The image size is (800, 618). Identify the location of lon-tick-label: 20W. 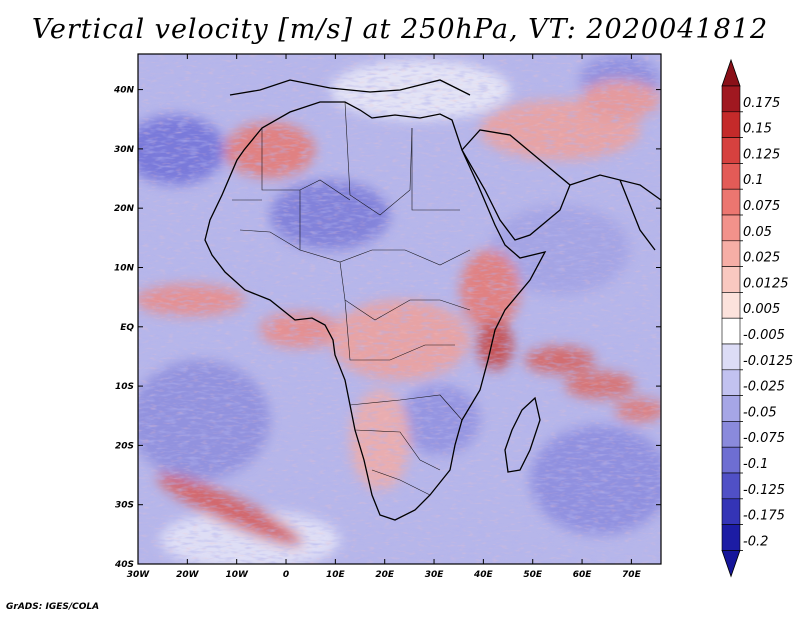
(188, 575).